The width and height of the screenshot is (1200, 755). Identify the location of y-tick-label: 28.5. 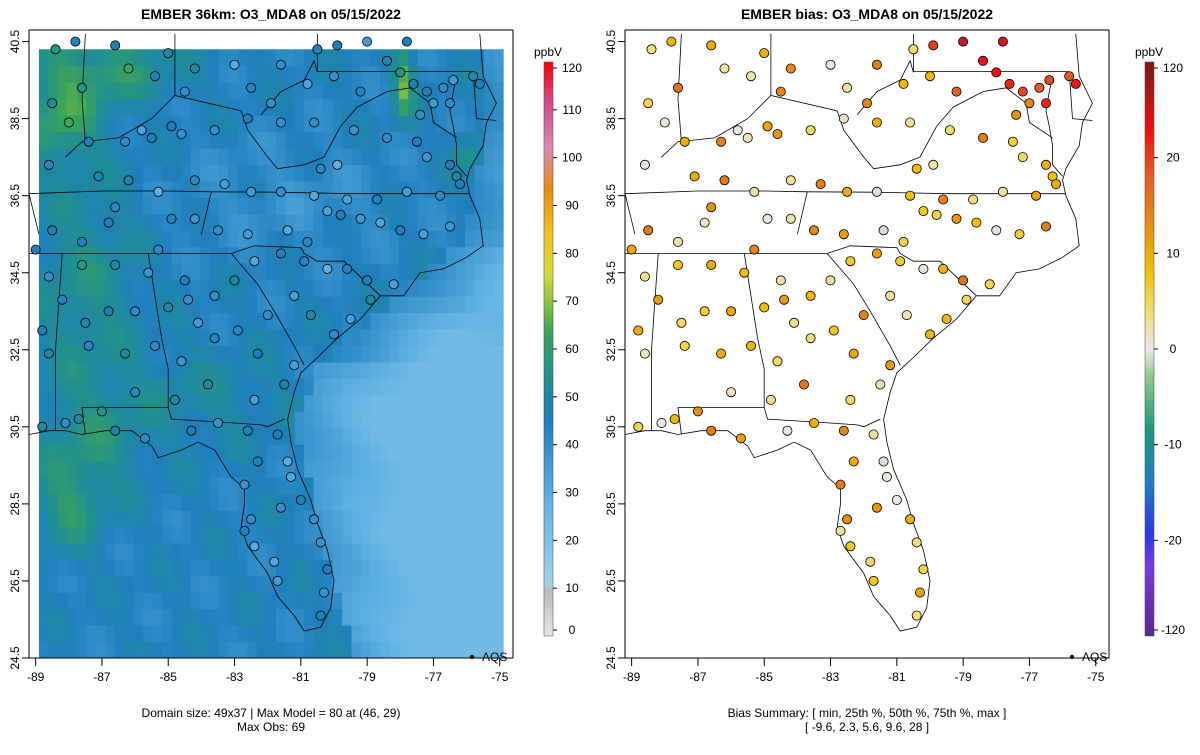
(611, 504).